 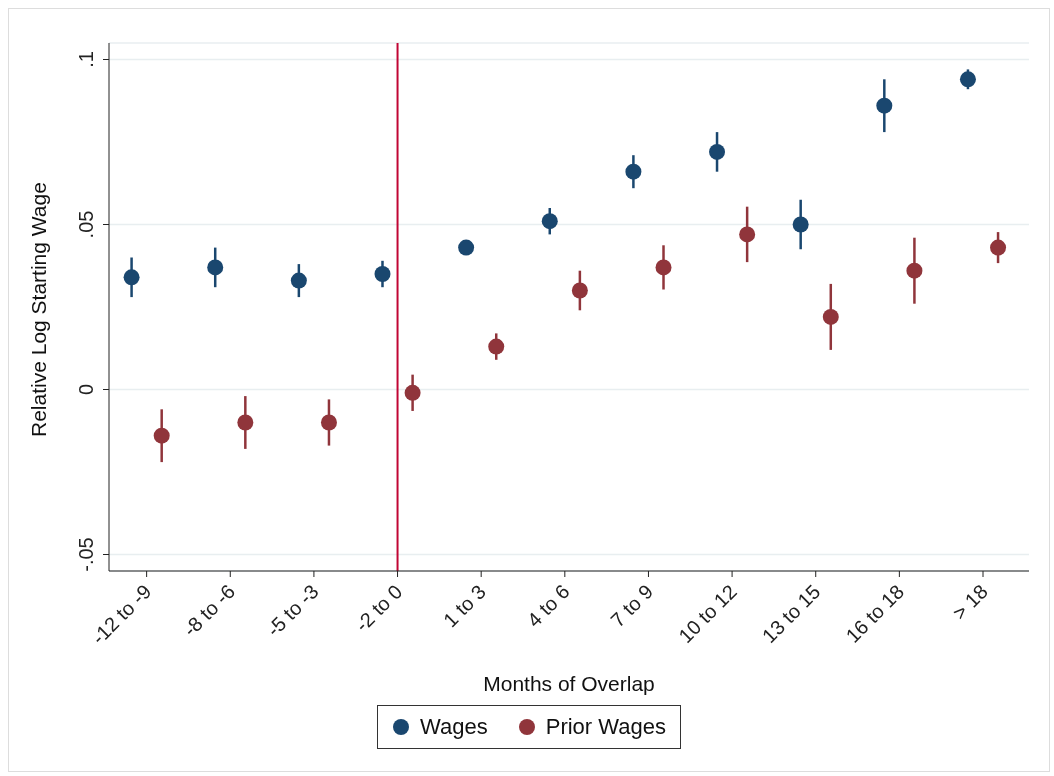 I want to click on x-tick-label: -12 to -9, so click(x=121, y=614).